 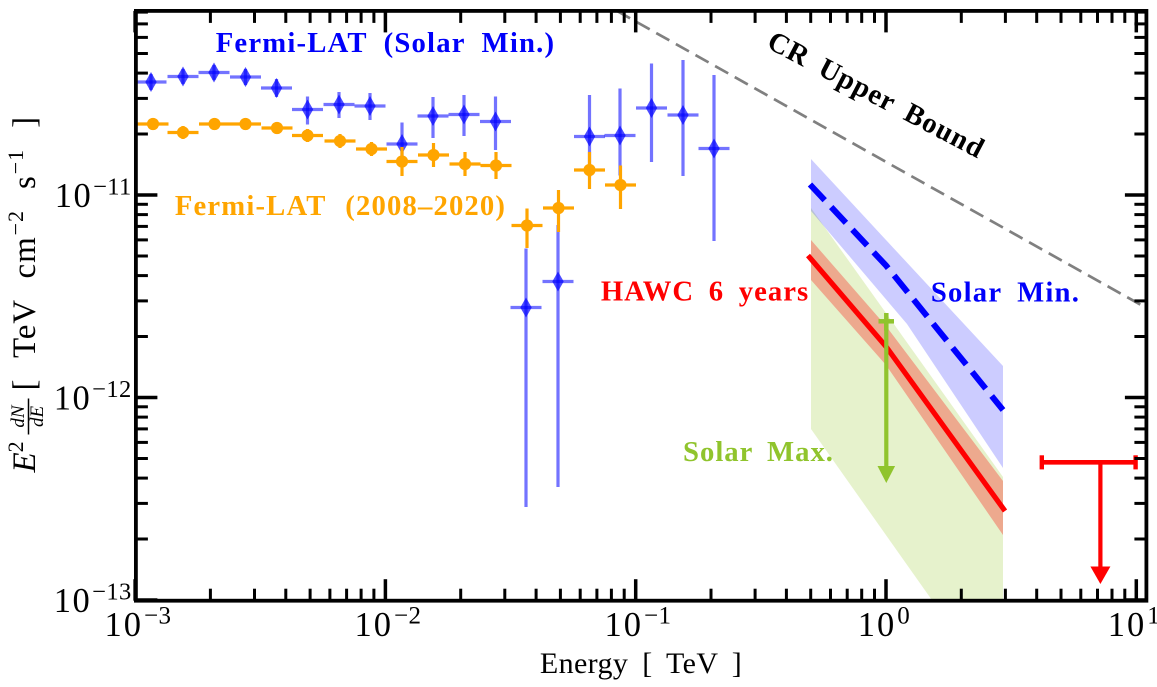 I want to click on svg-text: 10⁻³, so click(x=137, y=624).